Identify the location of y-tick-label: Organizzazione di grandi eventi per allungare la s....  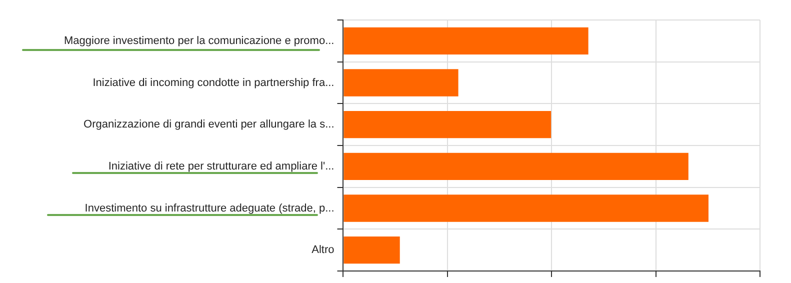
(209, 124).